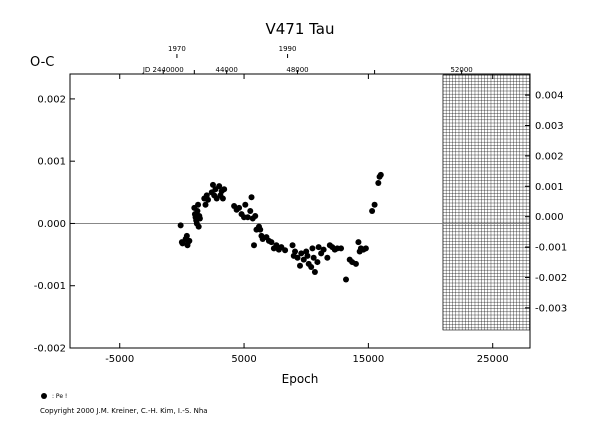 Image resolution: width=590 pixels, height=425 pixels. What do you see at coordinates (288, 49) in the screenshot?
I see `year-tick-label: 1990` at bounding box center [288, 49].